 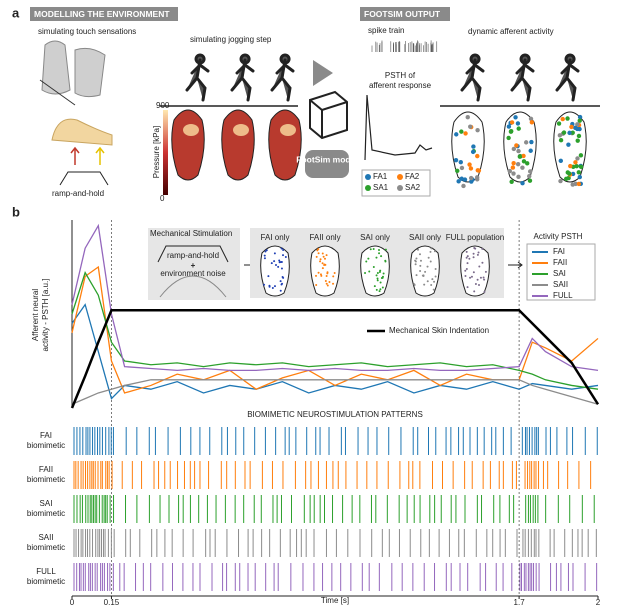 I want to click on legend-label: FAII, so click(x=560, y=262).